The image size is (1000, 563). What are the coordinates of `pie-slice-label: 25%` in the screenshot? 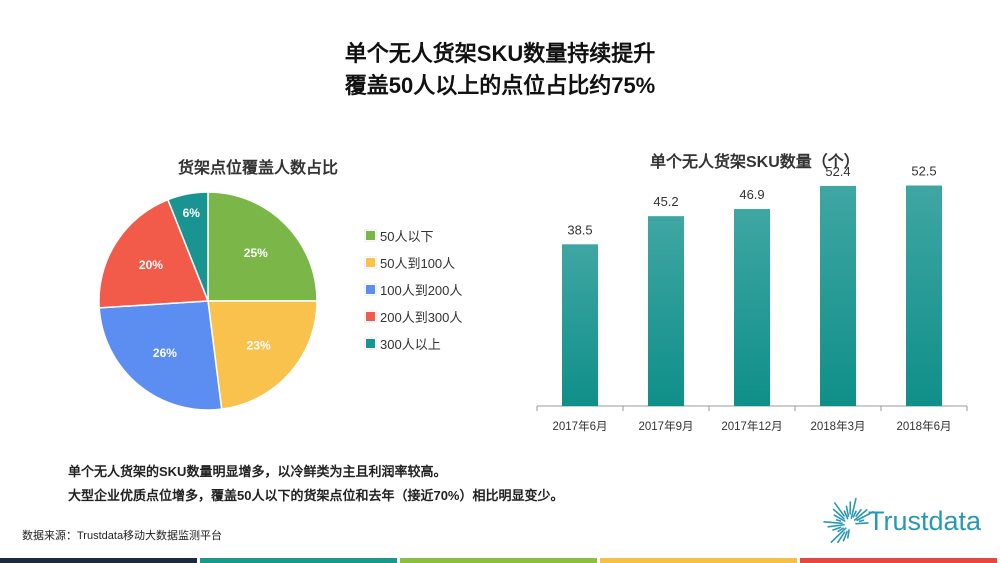 It's located at (256, 253).